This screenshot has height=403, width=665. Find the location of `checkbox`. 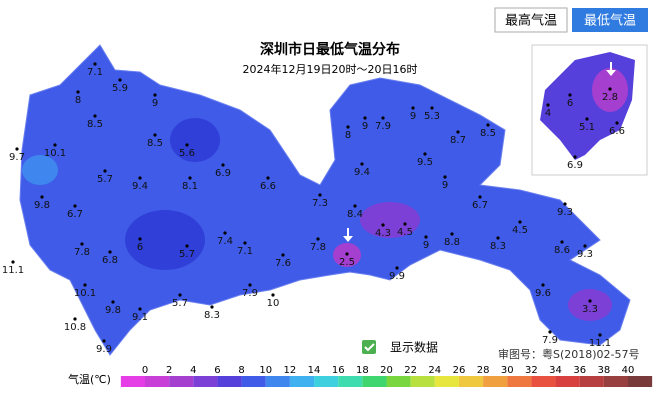

checkbox is located at coordinates (369, 347).